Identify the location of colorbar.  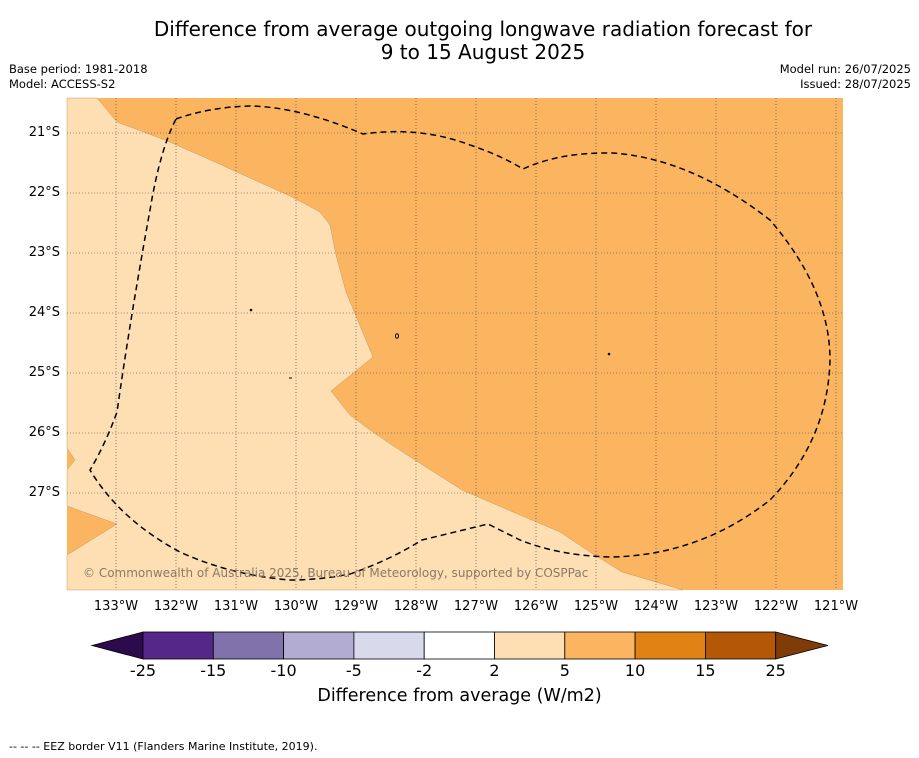
(459, 645).